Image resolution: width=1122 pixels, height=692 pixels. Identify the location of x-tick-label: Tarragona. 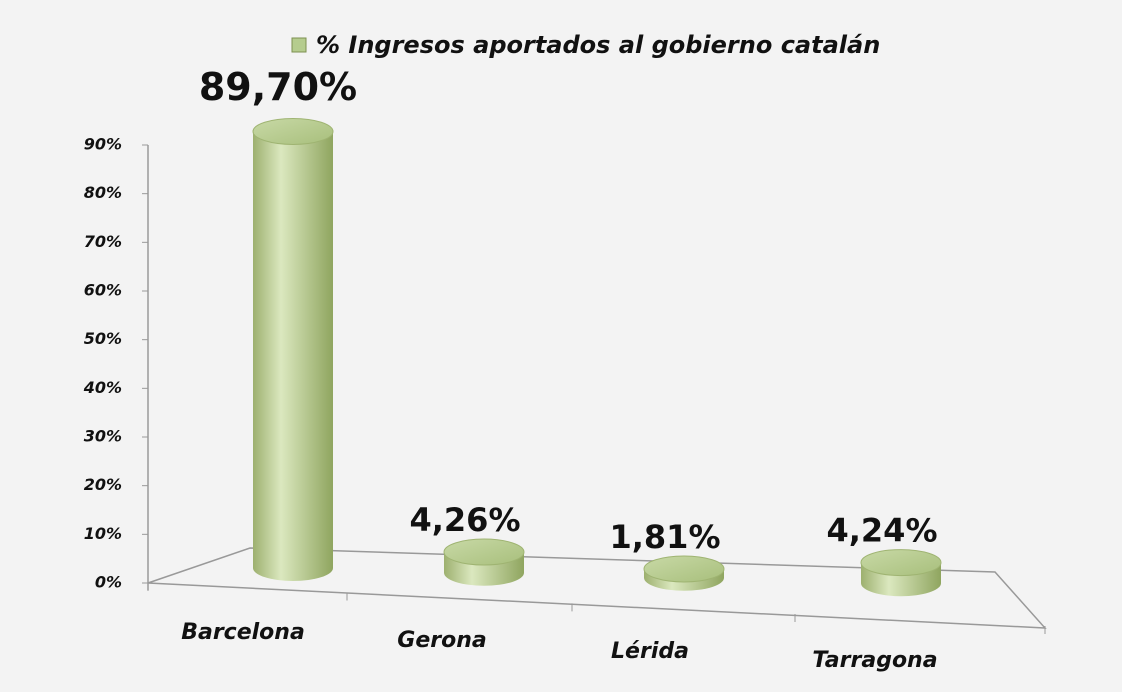
(874, 660).